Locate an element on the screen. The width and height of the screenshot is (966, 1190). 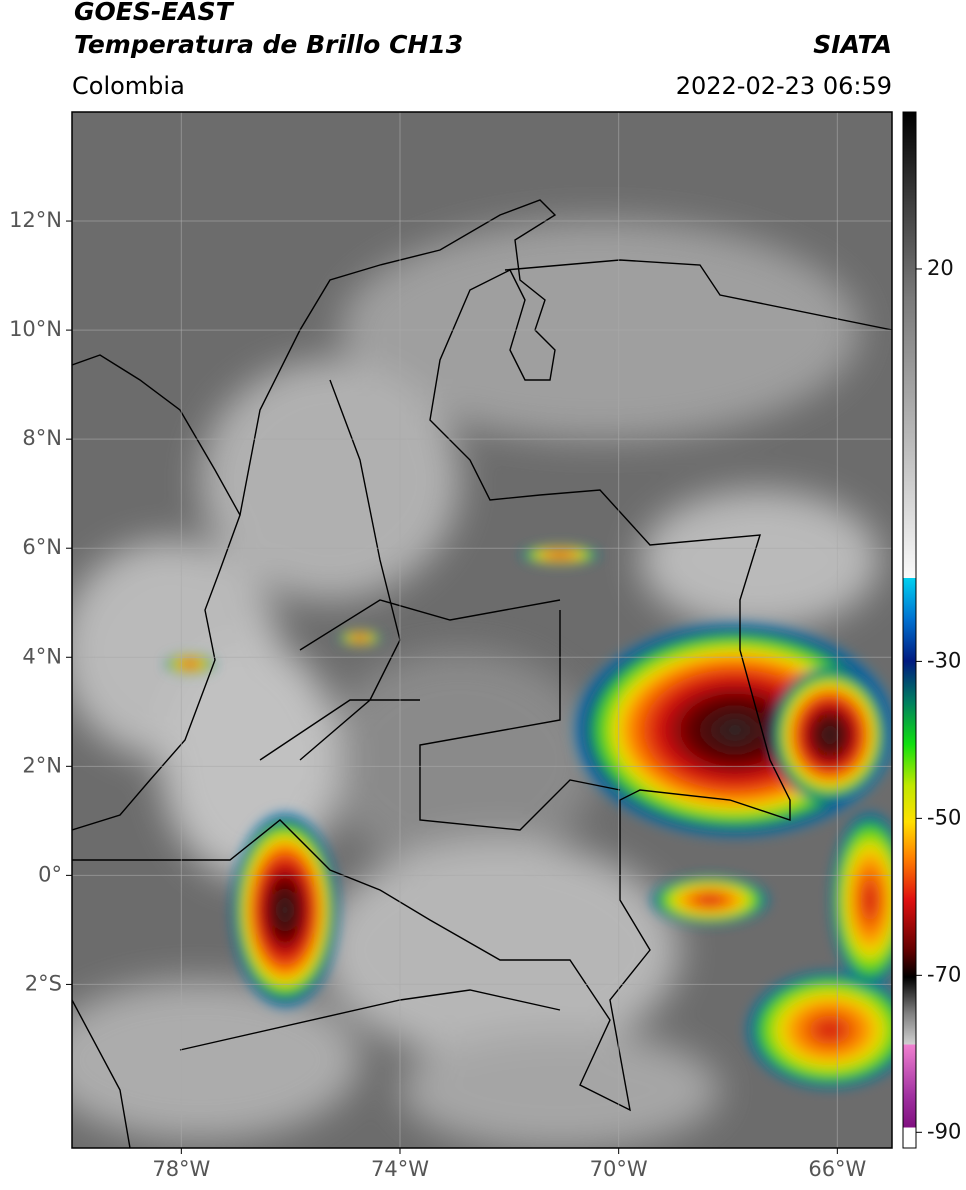
y-tick-label: 4°N is located at coordinates (42, 656).